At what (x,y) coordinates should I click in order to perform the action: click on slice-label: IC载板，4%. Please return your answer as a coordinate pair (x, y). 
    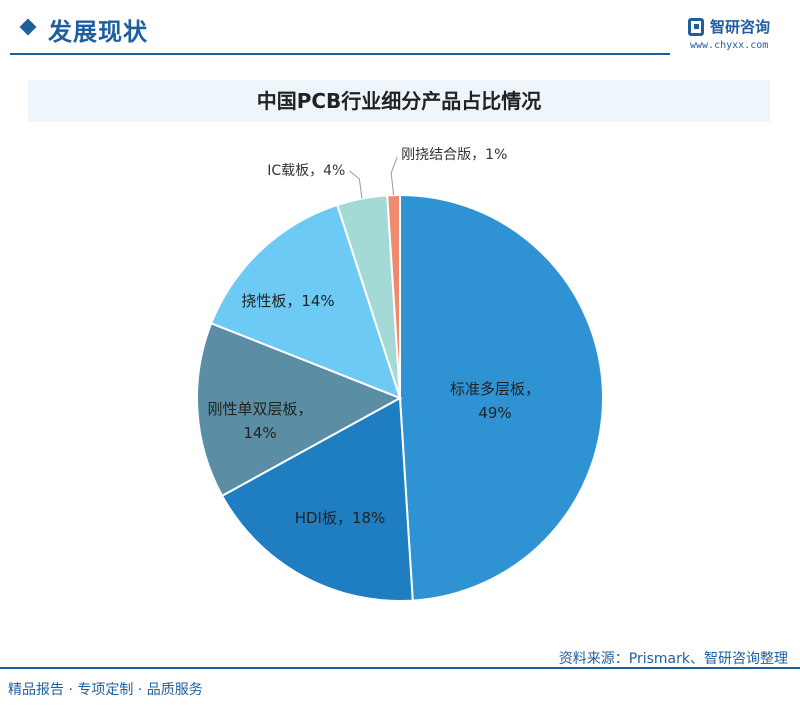
    Looking at the image, I should click on (306, 171).